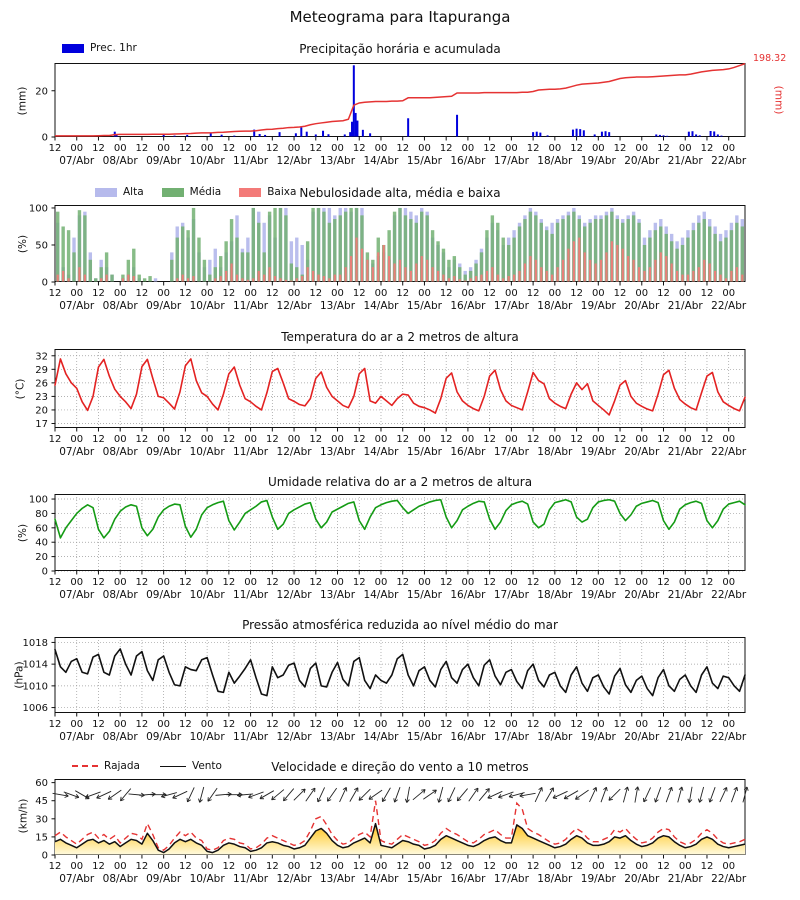  I want to click on svg-text: 16/Abr, so click(468, 737).